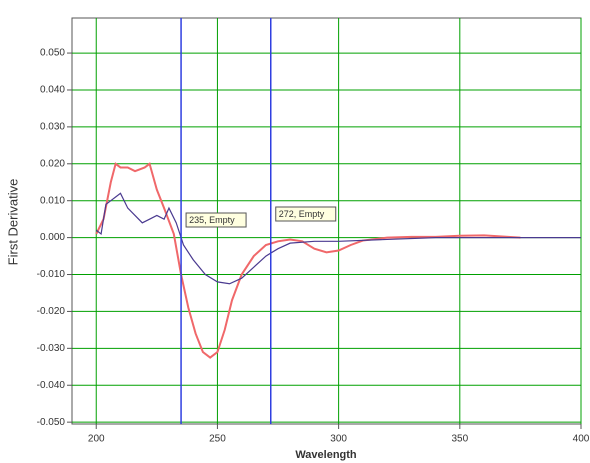 This screenshot has width=590, height=463. Describe the element at coordinates (51, 274) in the screenshot. I see `y-tick-label: -0.010` at that location.